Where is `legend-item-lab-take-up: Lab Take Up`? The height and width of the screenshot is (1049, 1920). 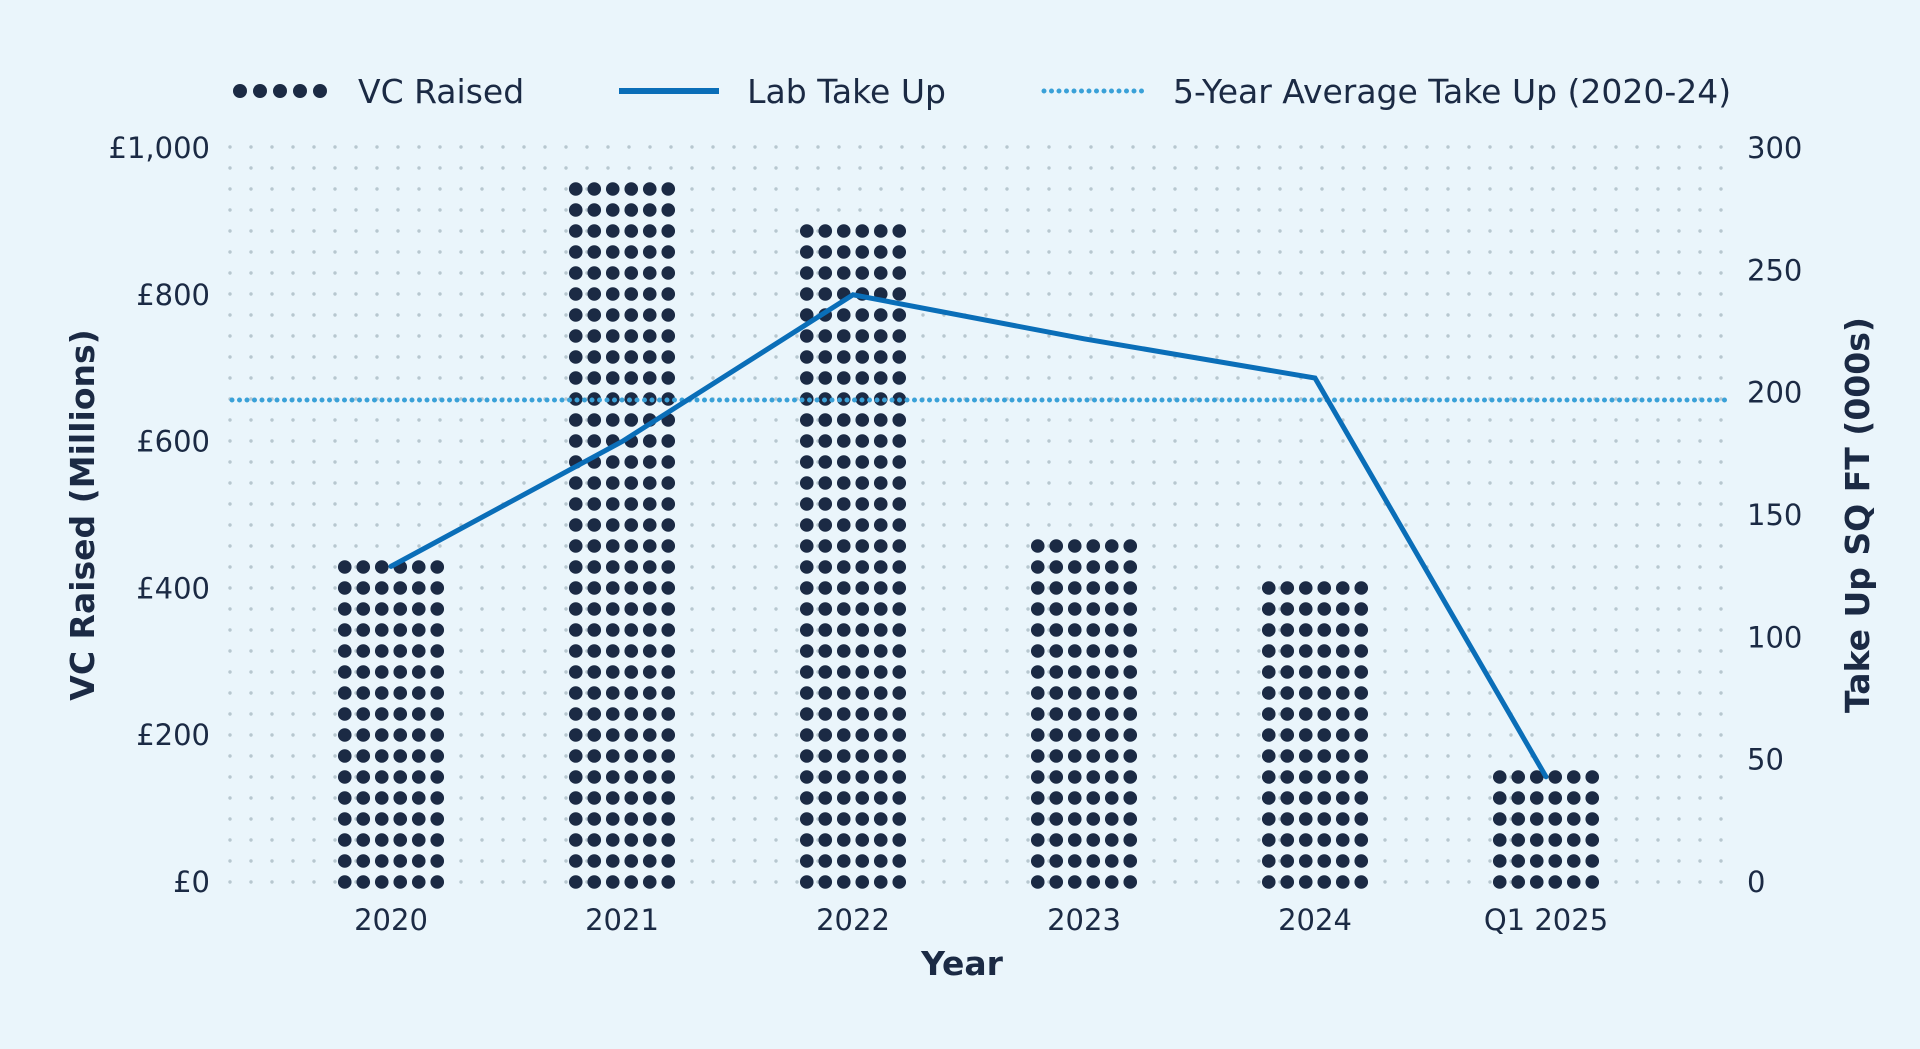 legend-item-lab-take-up: Lab Take Up is located at coordinates (782, 91).